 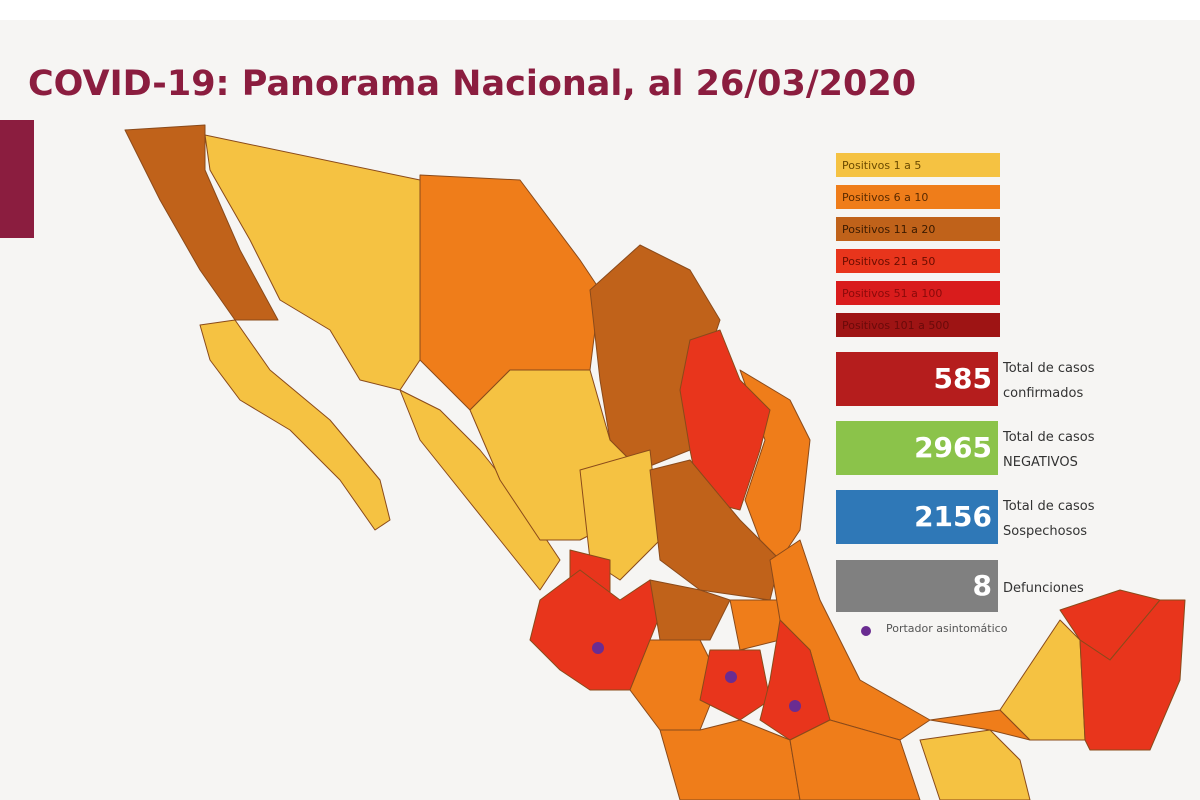 I want to click on stat-label: Sospechosos, so click(x=1045, y=531).